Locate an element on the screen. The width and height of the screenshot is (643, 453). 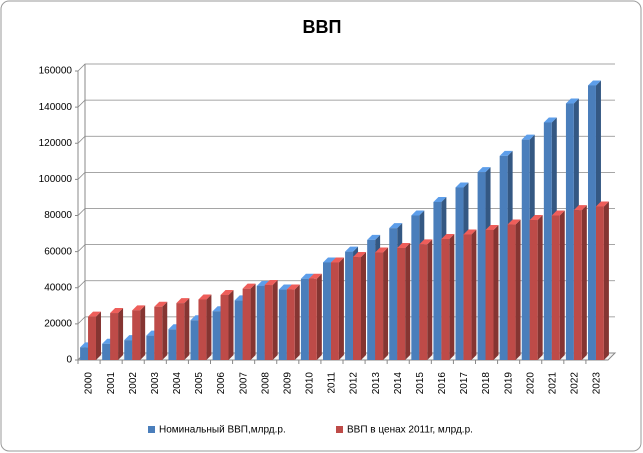
x-tick-label: 2019 is located at coordinates (508, 383).